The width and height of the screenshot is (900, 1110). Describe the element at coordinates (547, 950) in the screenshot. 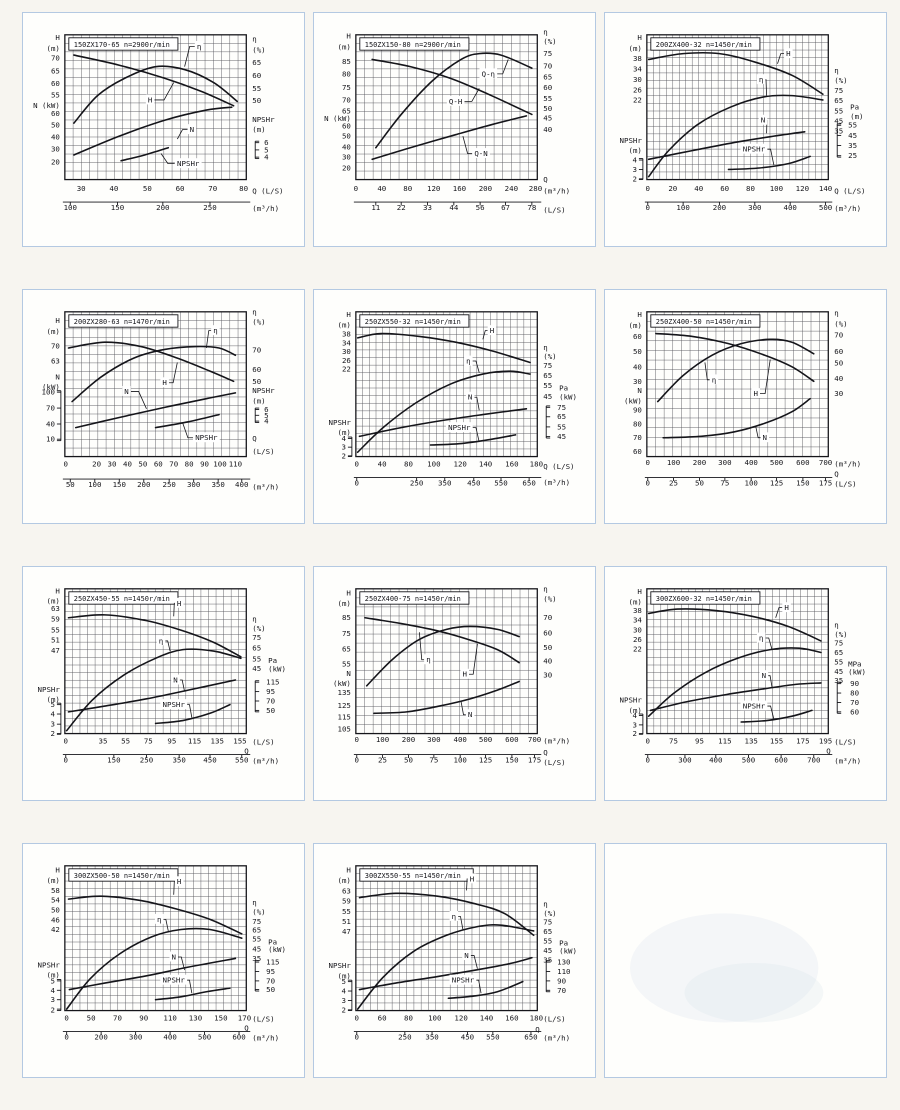

I see `right-axis-label: 45` at that location.